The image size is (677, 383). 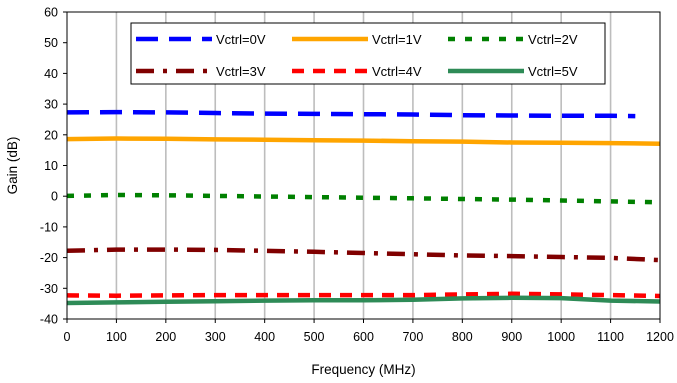 I want to click on y-tick-label: 0, so click(x=54, y=197).